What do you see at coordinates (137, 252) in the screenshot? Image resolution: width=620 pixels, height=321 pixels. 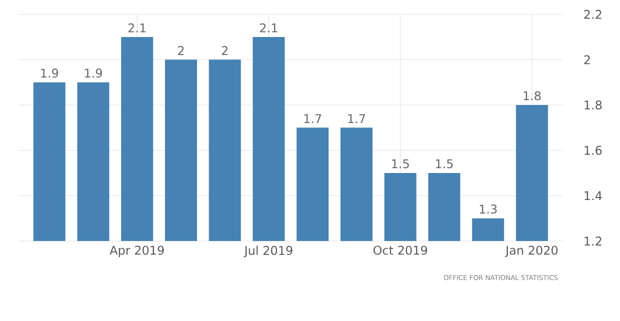 I see `x-tick-label: Apr 2019` at bounding box center [137, 252].